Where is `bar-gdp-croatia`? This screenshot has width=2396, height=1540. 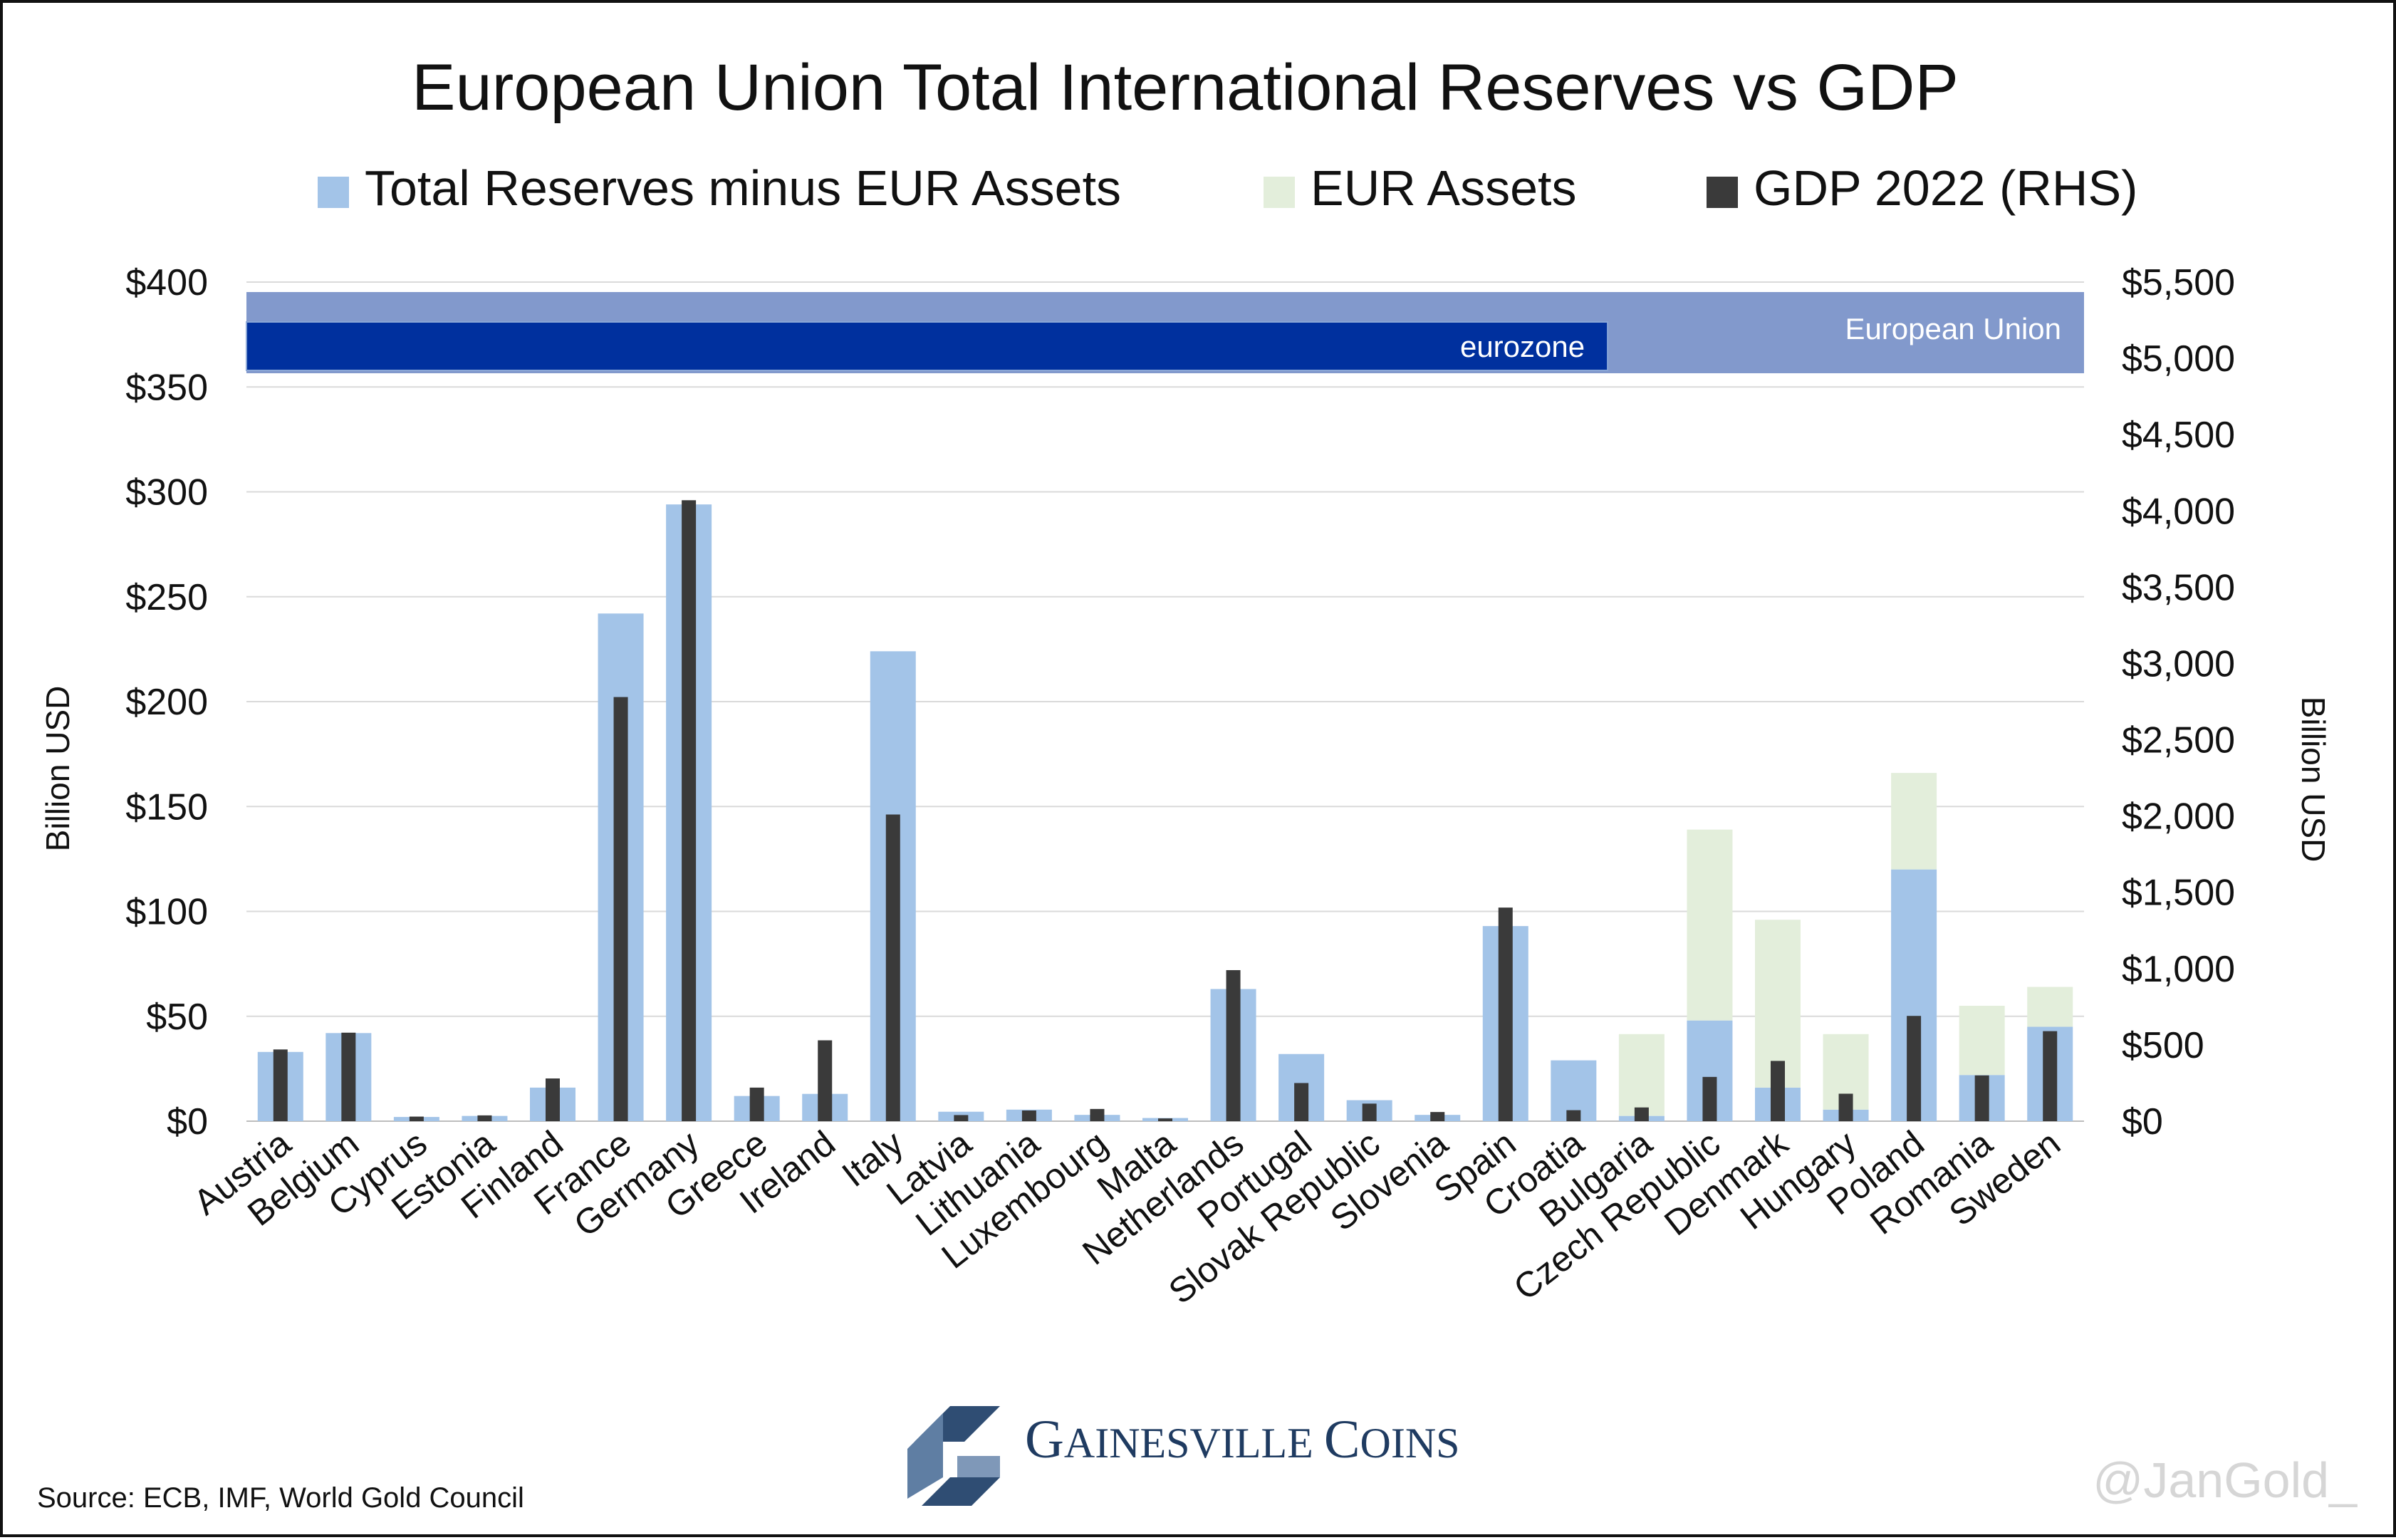 bar-gdp-croatia is located at coordinates (1573, 1115).